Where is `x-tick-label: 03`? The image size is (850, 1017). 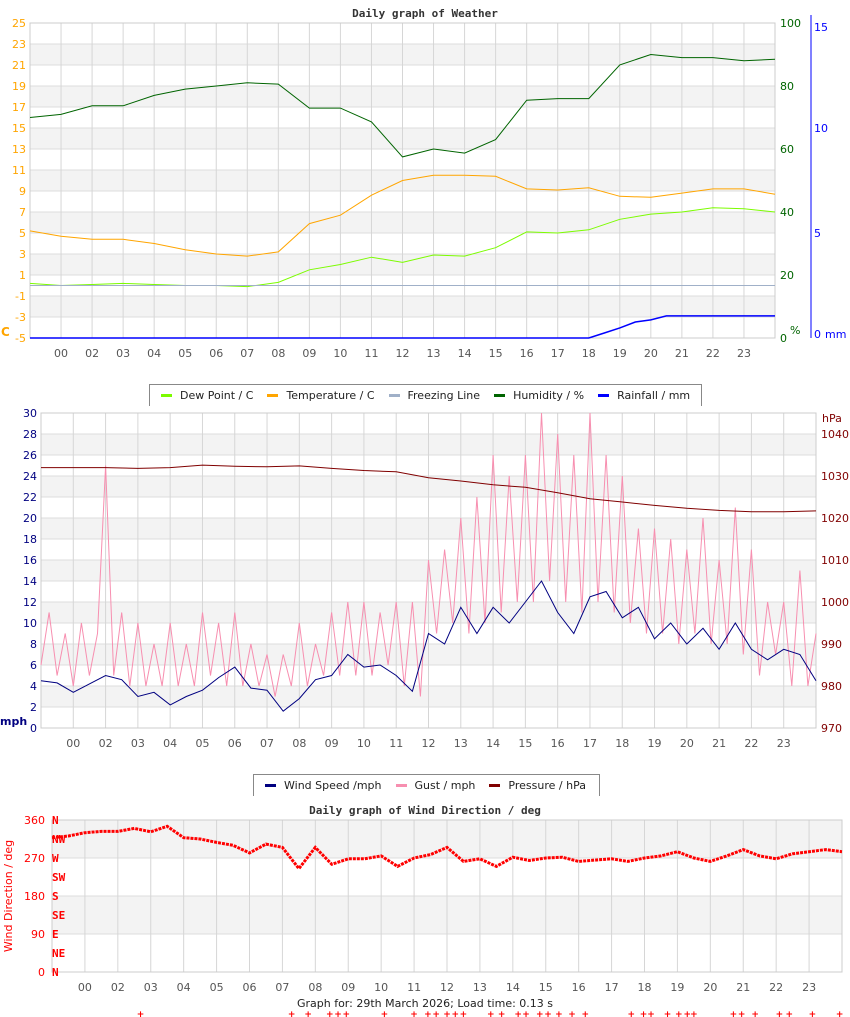
x-tick-label: 03 is located at coordinates (123, 353).